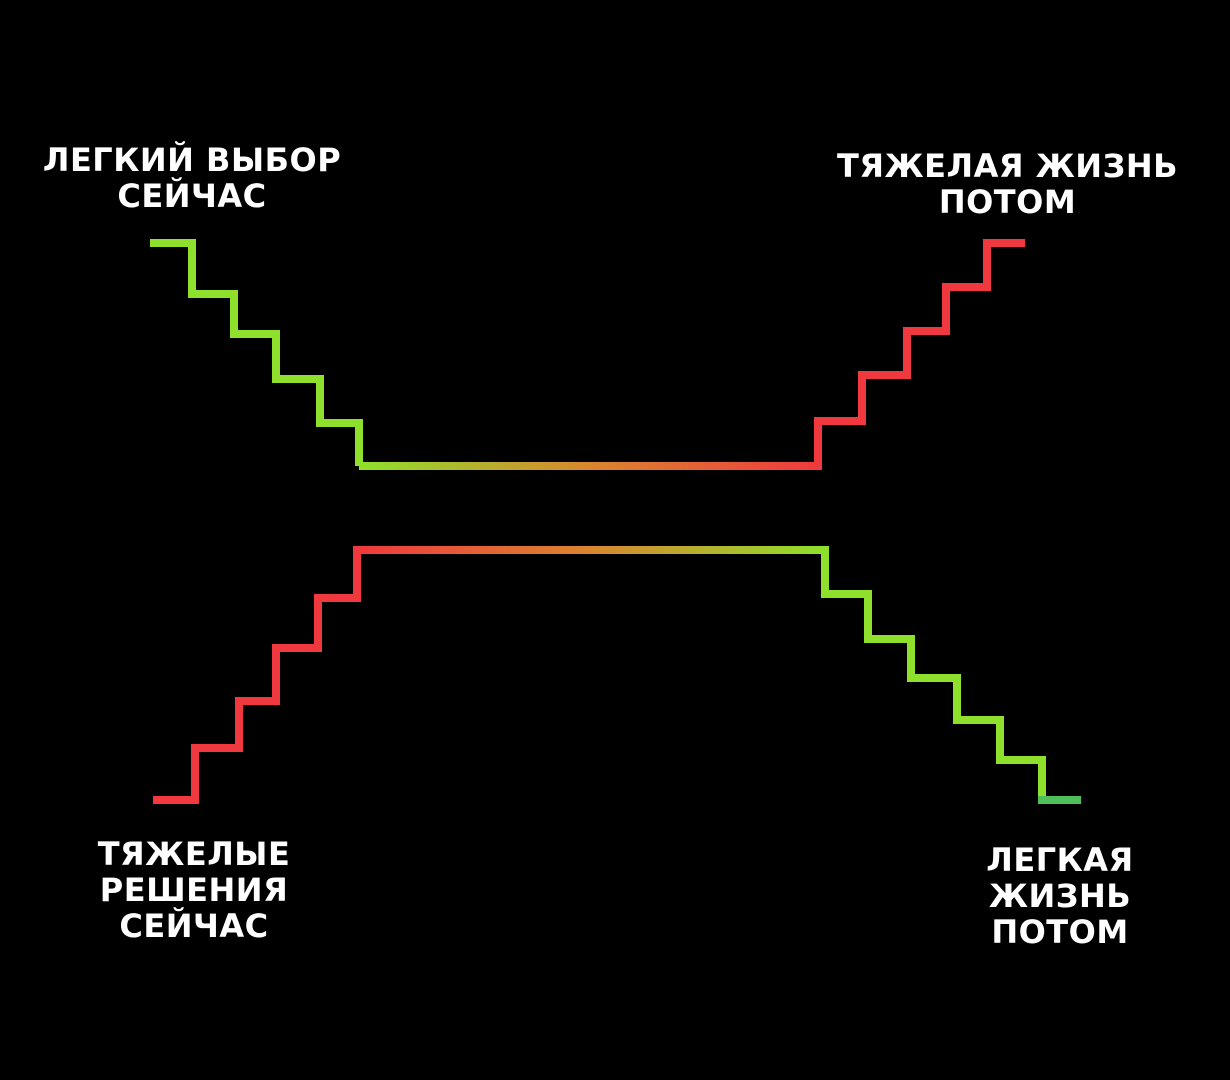 This screenshot has width=1230, height=1080. I want to click on hard-decisions-staircase, so click(257, 677).